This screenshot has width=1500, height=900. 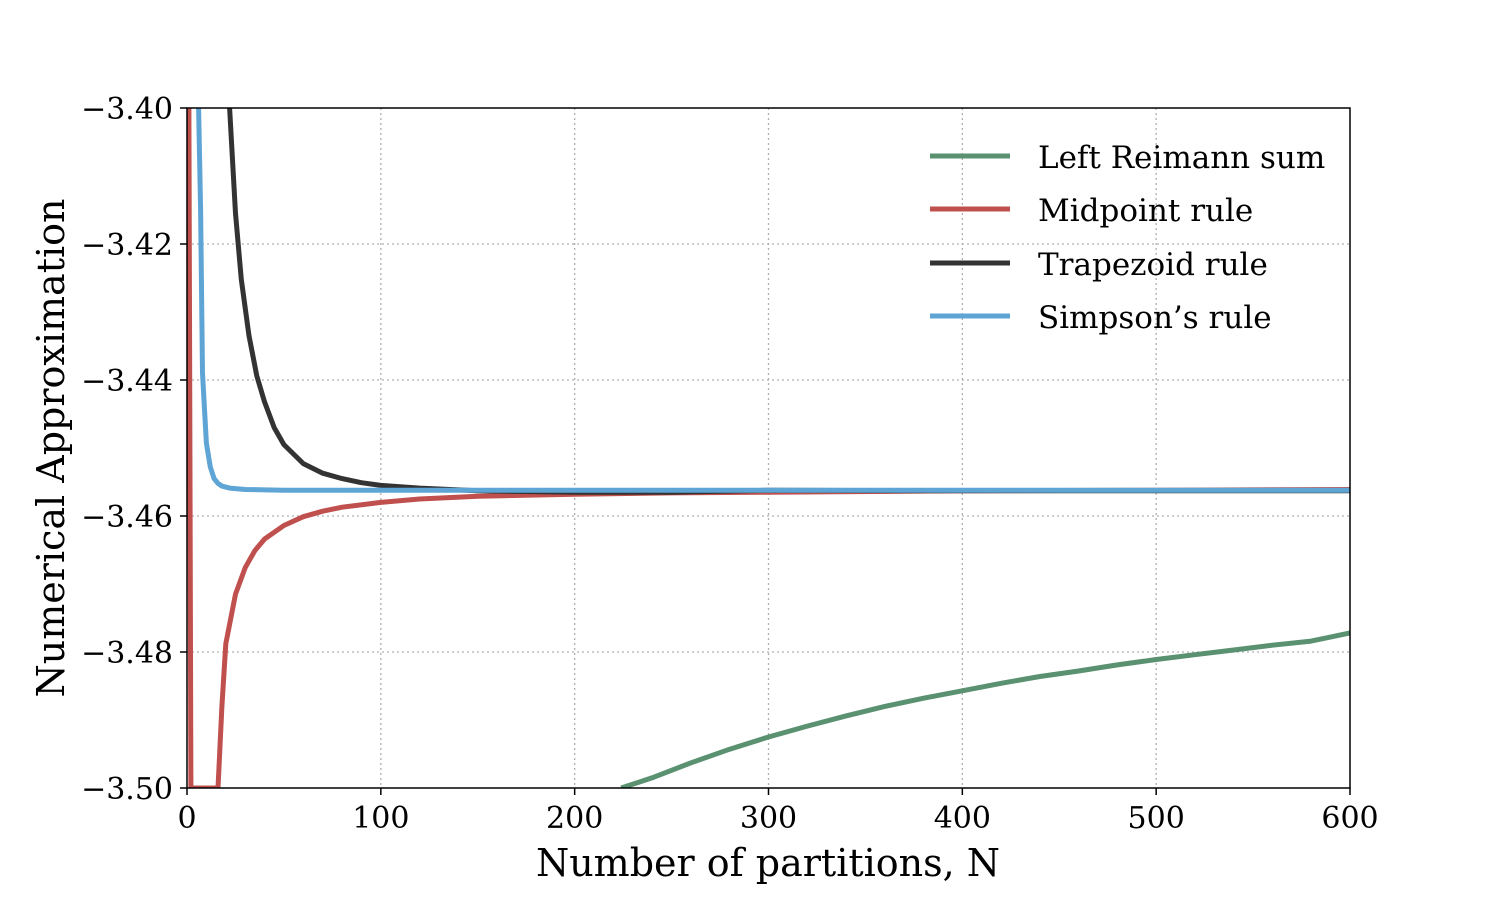 I want to click on x-tick-label: 100, so click(x=380, y=818).